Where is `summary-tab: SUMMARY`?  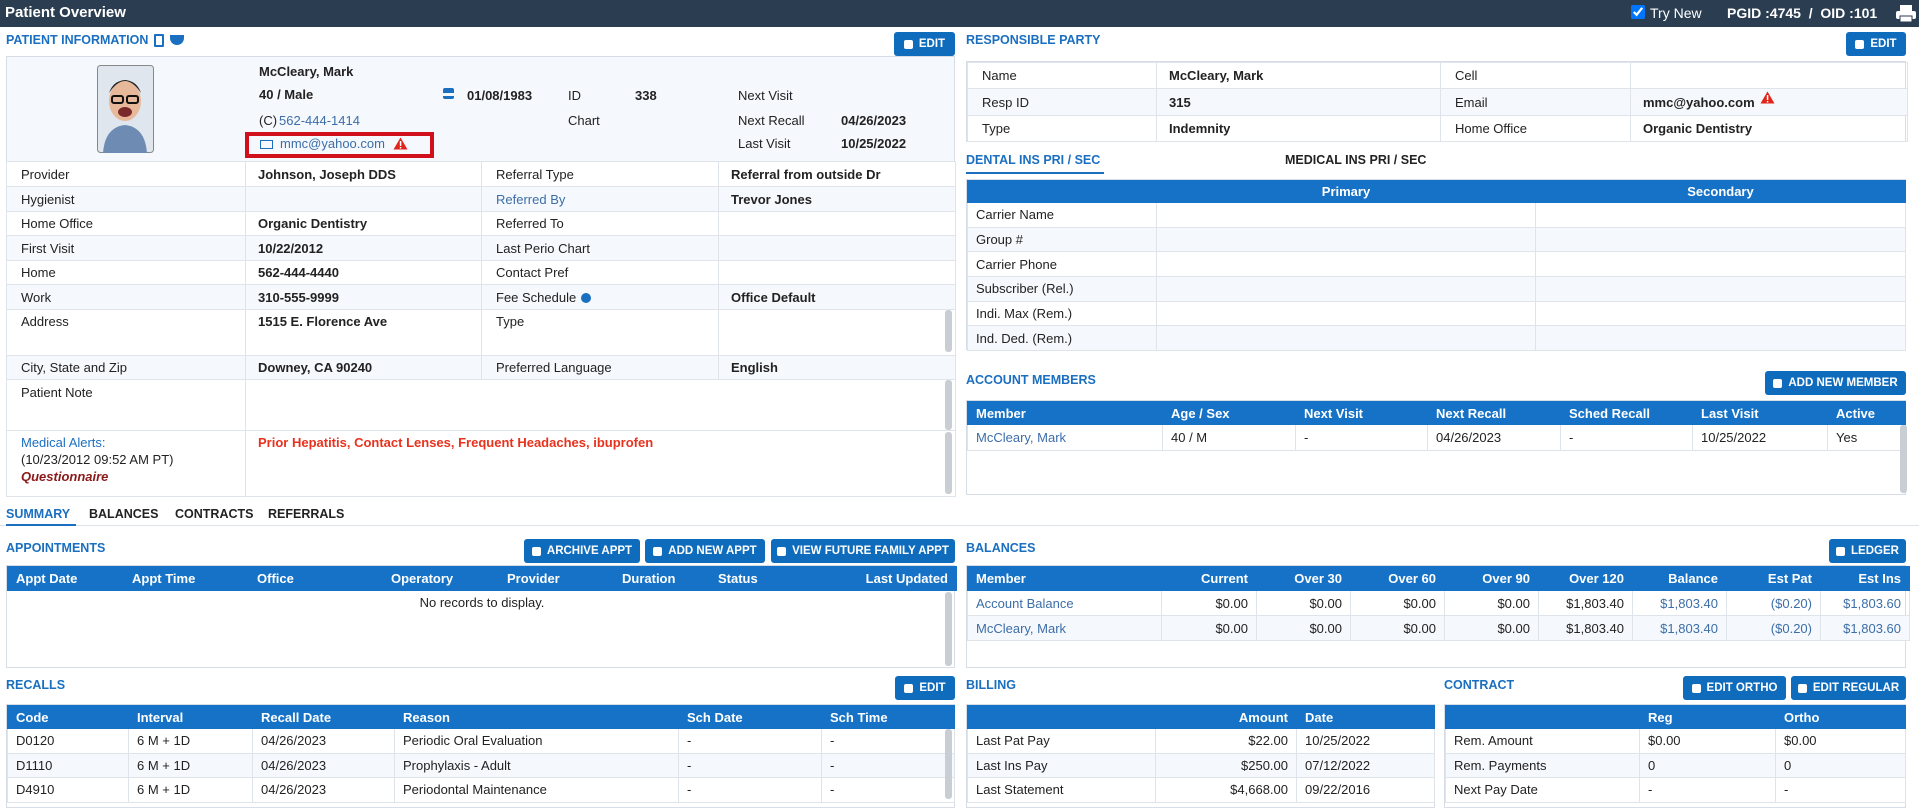 summary-tab: SUMMARY is located at coordinates (38, 514).